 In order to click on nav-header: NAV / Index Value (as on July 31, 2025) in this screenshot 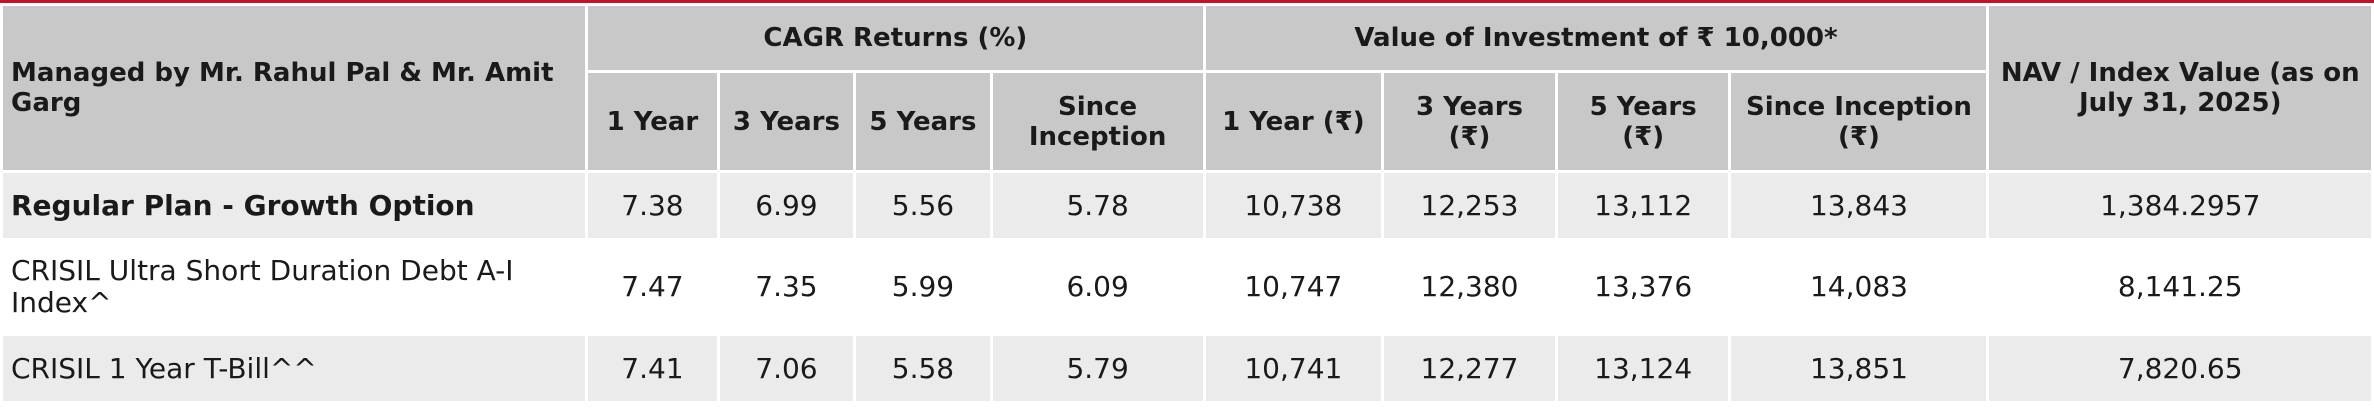, I will do `click(2180, 88)`.